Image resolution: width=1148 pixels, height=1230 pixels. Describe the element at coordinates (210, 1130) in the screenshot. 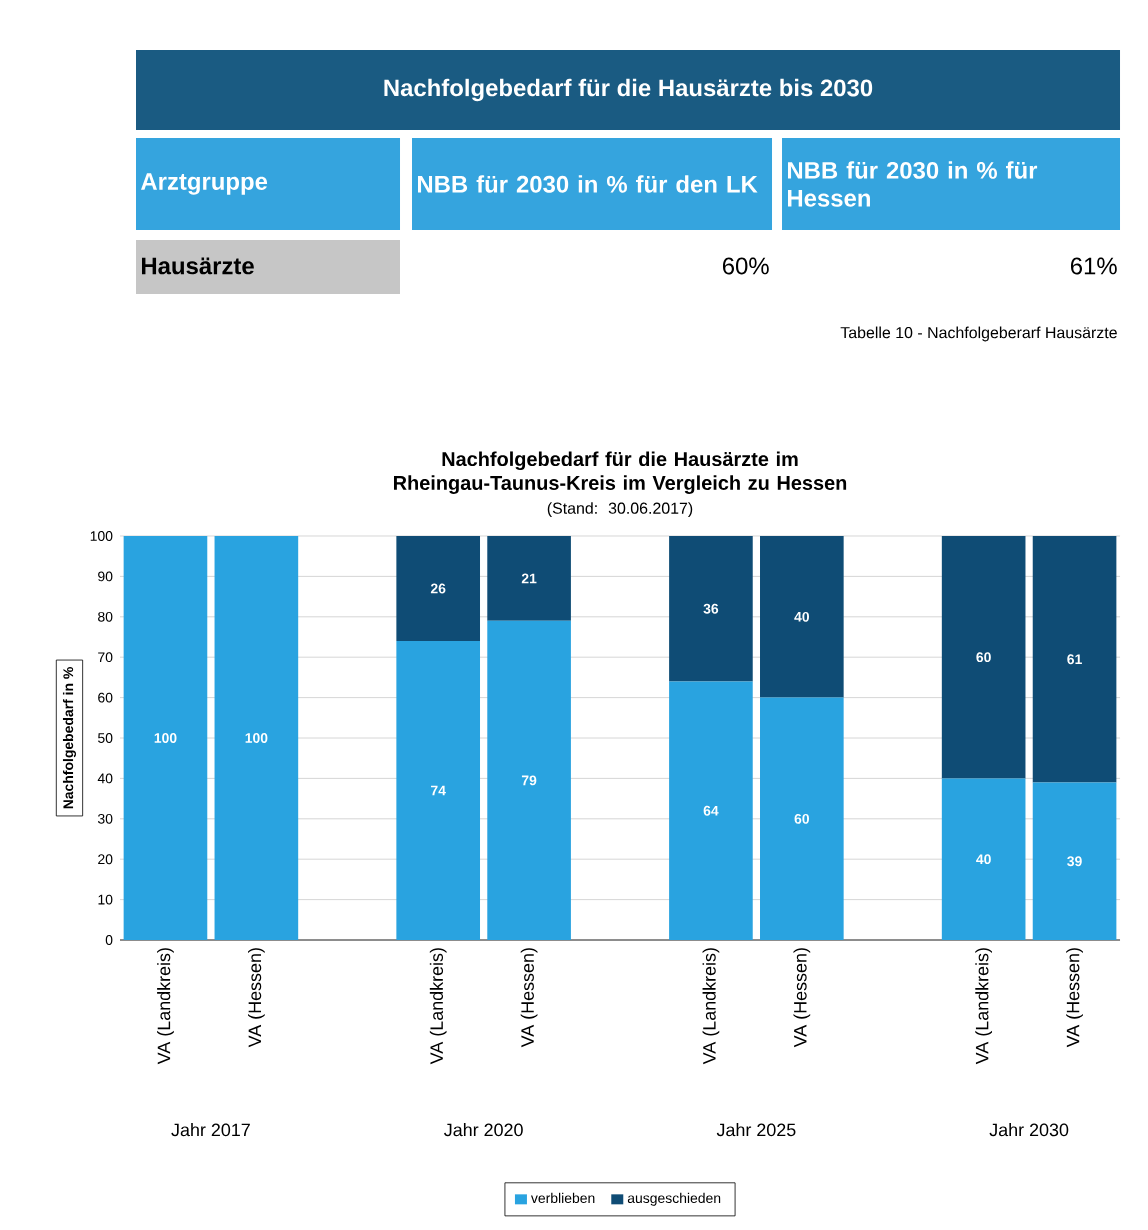

I see `text: Jahr 2017` at that location.